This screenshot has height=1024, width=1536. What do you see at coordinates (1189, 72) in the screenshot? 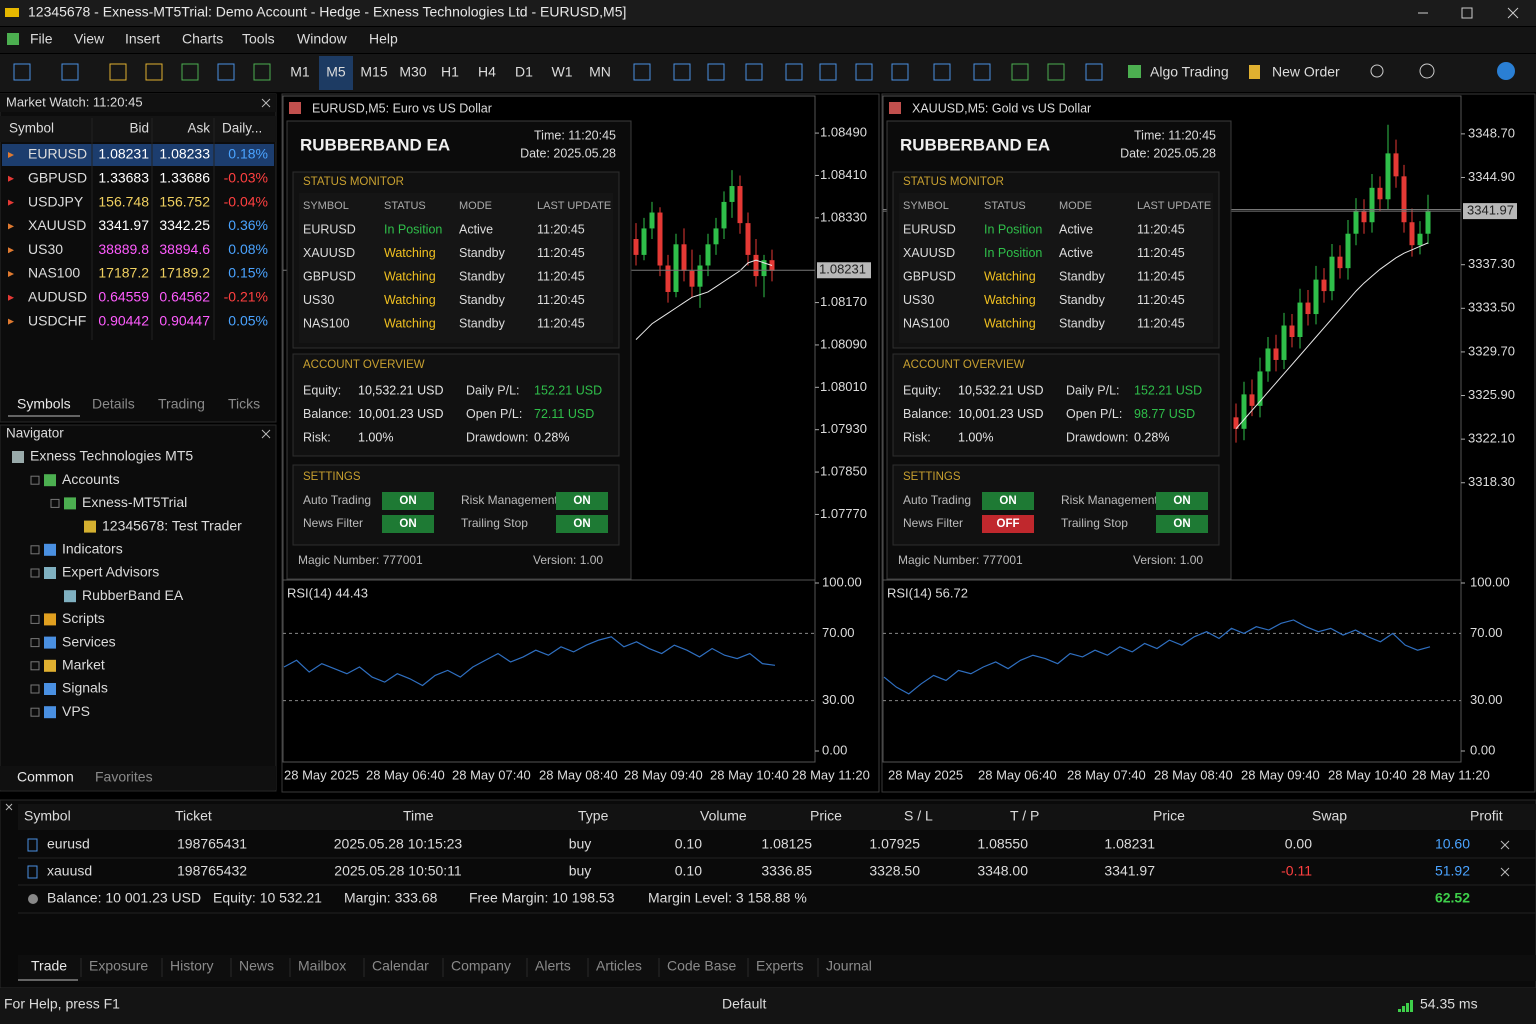
I see `algo-trading-button: Algo Trading` at bounding box center [1189, 72].